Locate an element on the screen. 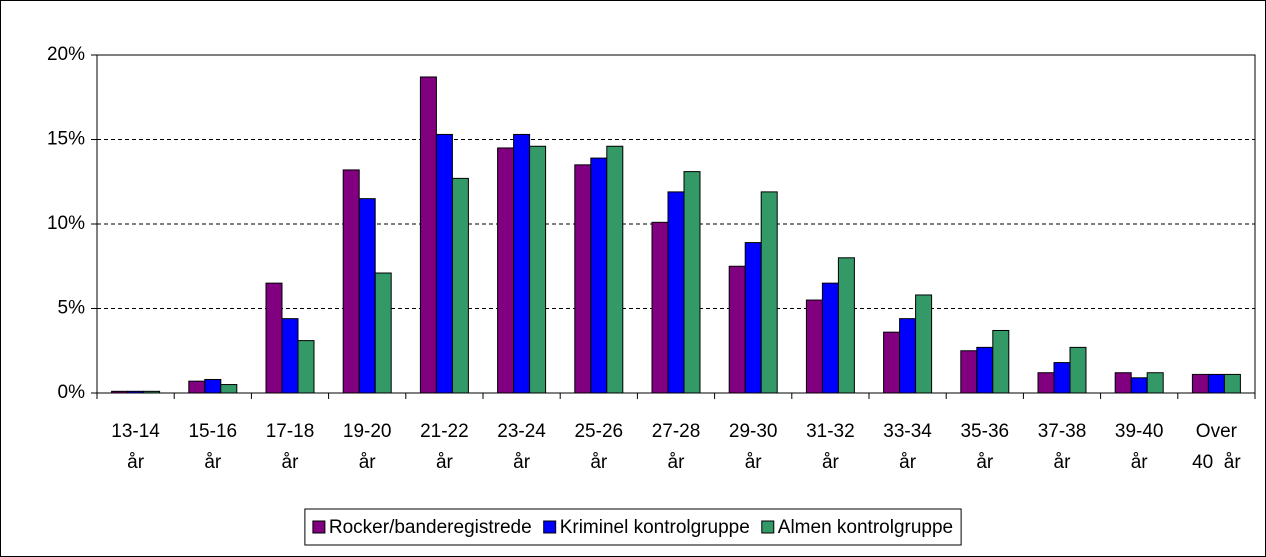 This screenshot has width=1266, height=557. x-tick-label-line: 31-32 is located at coordinates (830, 431).